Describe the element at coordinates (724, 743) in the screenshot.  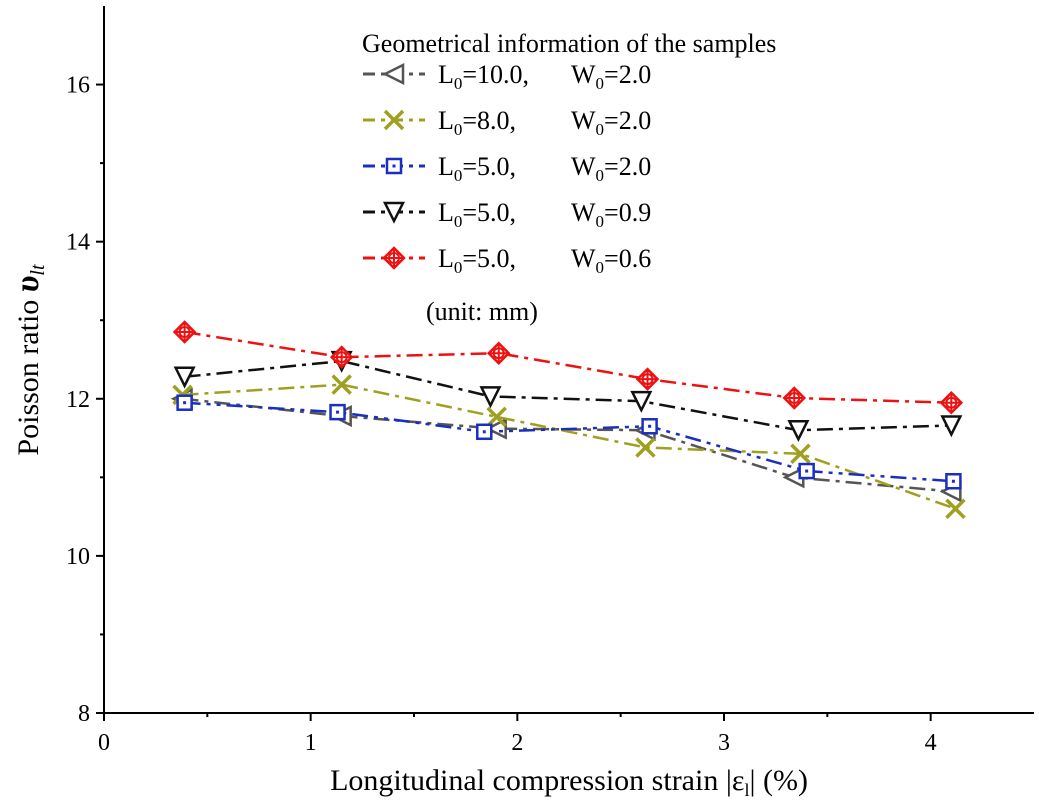
I see `x-tick-label-3: 3` at that location.